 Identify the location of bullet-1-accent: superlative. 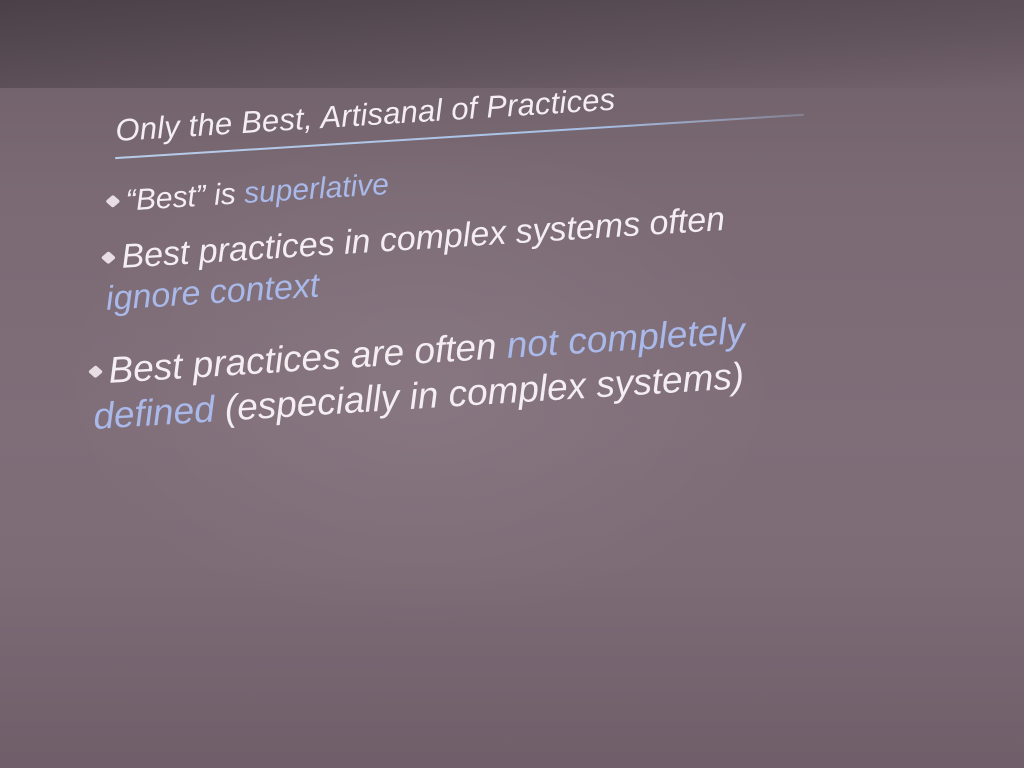
(316, 189).